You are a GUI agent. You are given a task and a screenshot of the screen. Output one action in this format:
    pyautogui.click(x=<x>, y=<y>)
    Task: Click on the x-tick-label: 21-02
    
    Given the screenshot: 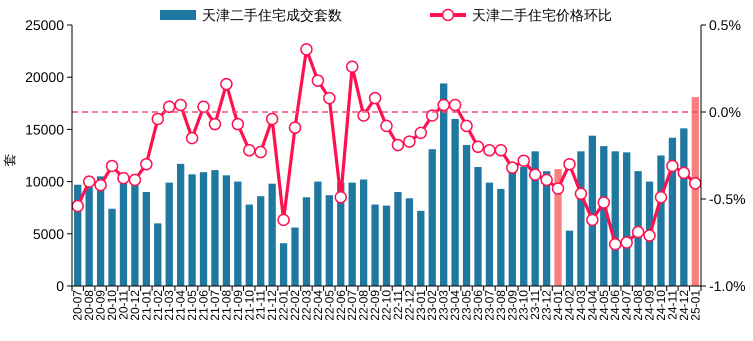 What is the action you would take?
    pyautogui.click(x=157, y=305)
    